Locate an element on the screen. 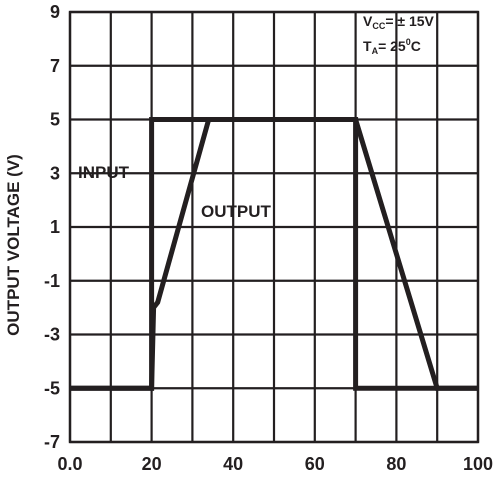  y-tick-label: 1 is located at coordinates (55, 227).